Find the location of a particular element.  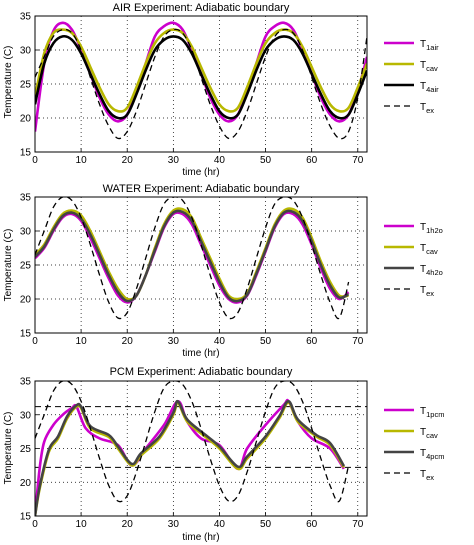

legend-label-4pcm: T4pcm is located at coordinates (432, 454).